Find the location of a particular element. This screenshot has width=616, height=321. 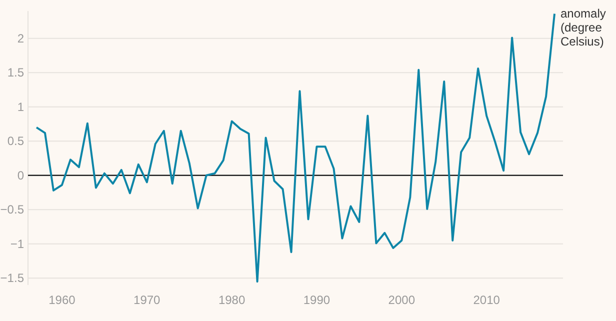

x-tick-label: 2010 is located at coordinates (486, 300).